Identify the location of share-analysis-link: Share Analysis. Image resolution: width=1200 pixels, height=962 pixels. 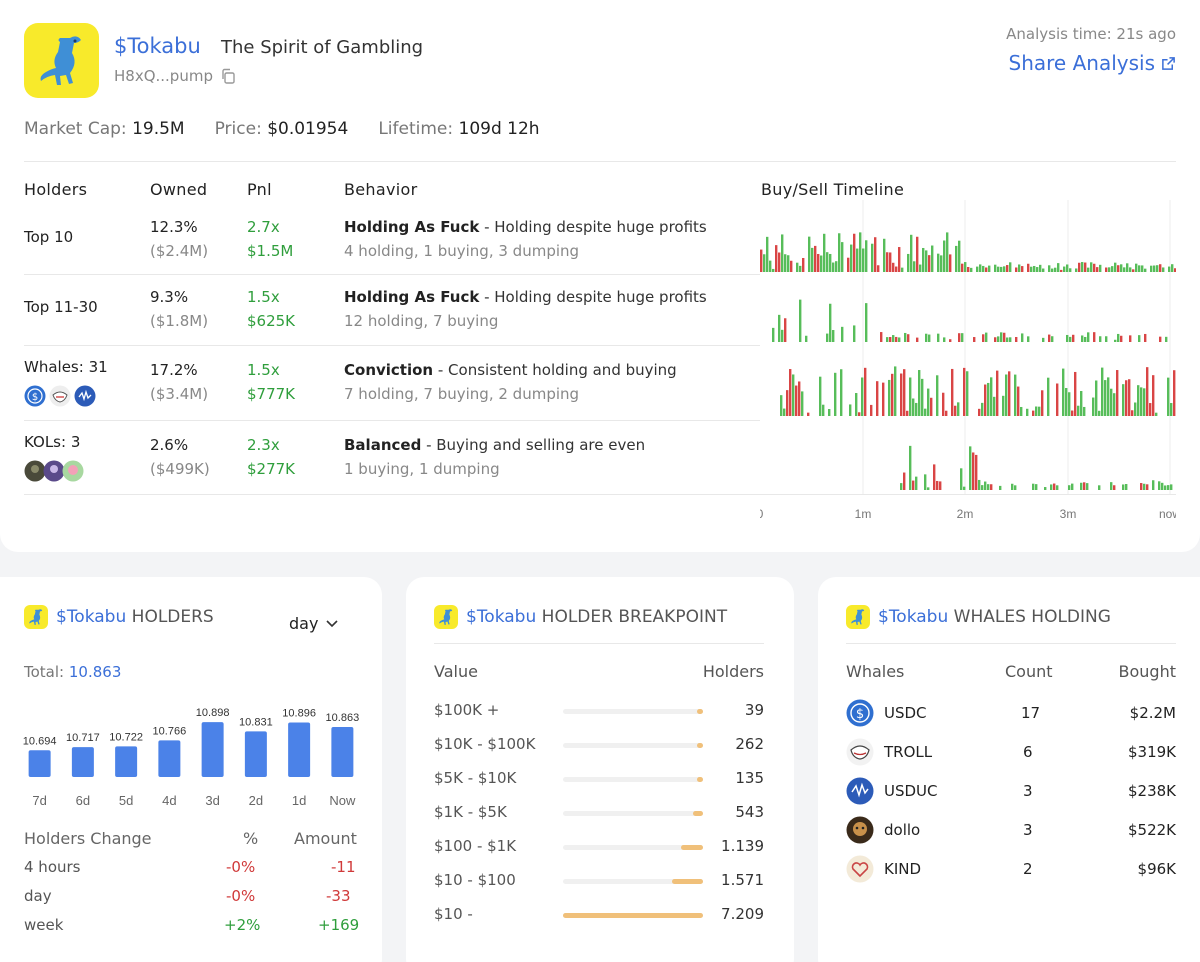
(1092, 63).